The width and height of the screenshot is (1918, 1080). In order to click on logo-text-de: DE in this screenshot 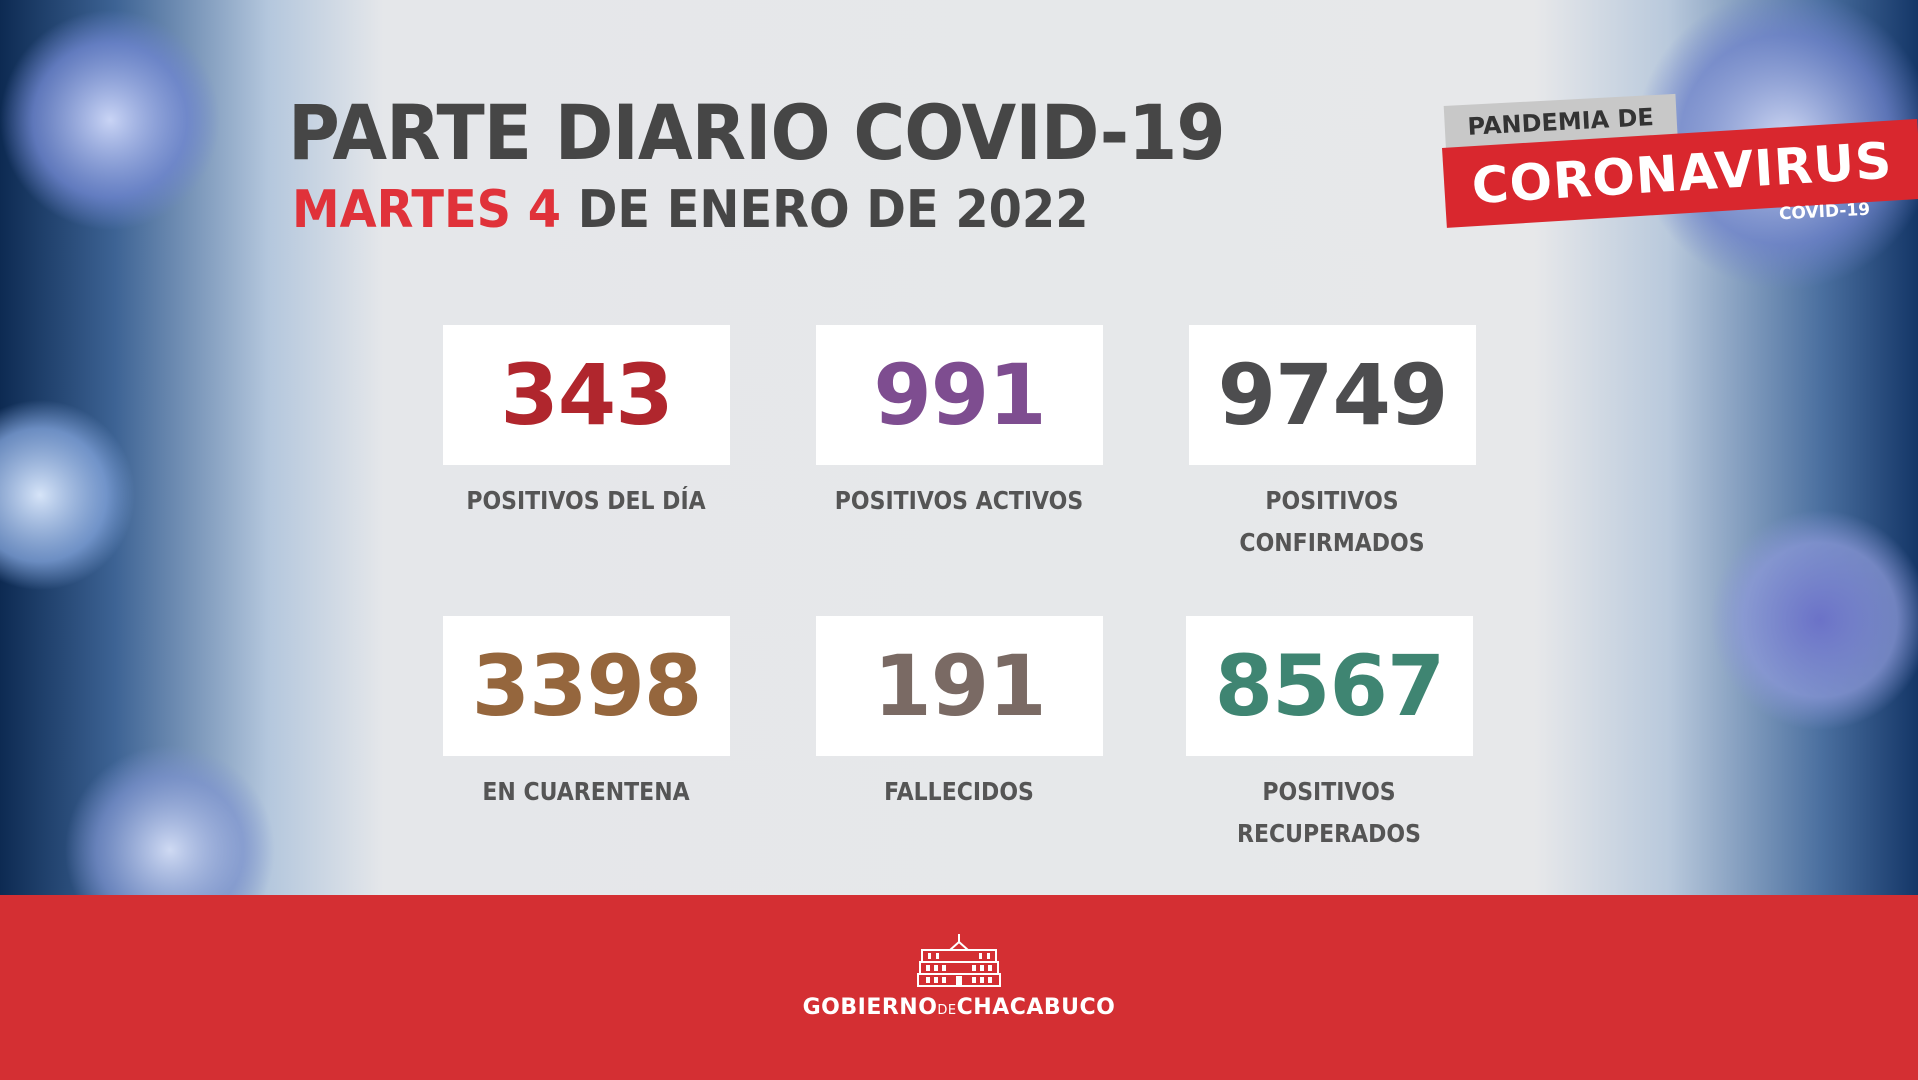, I will do `click(947, 1010)`.